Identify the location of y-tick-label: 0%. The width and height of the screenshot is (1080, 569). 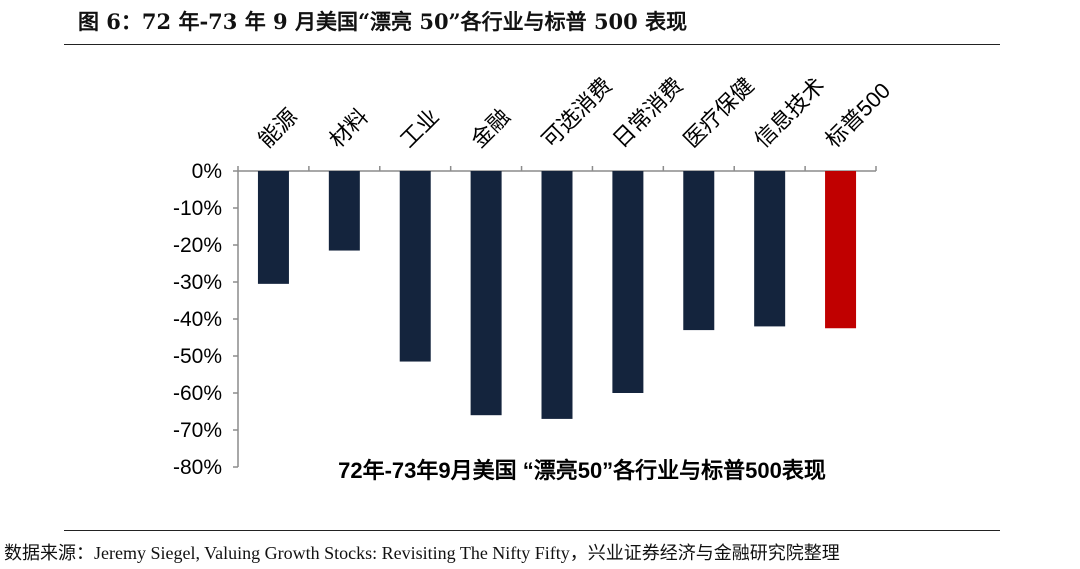
(207, 171).